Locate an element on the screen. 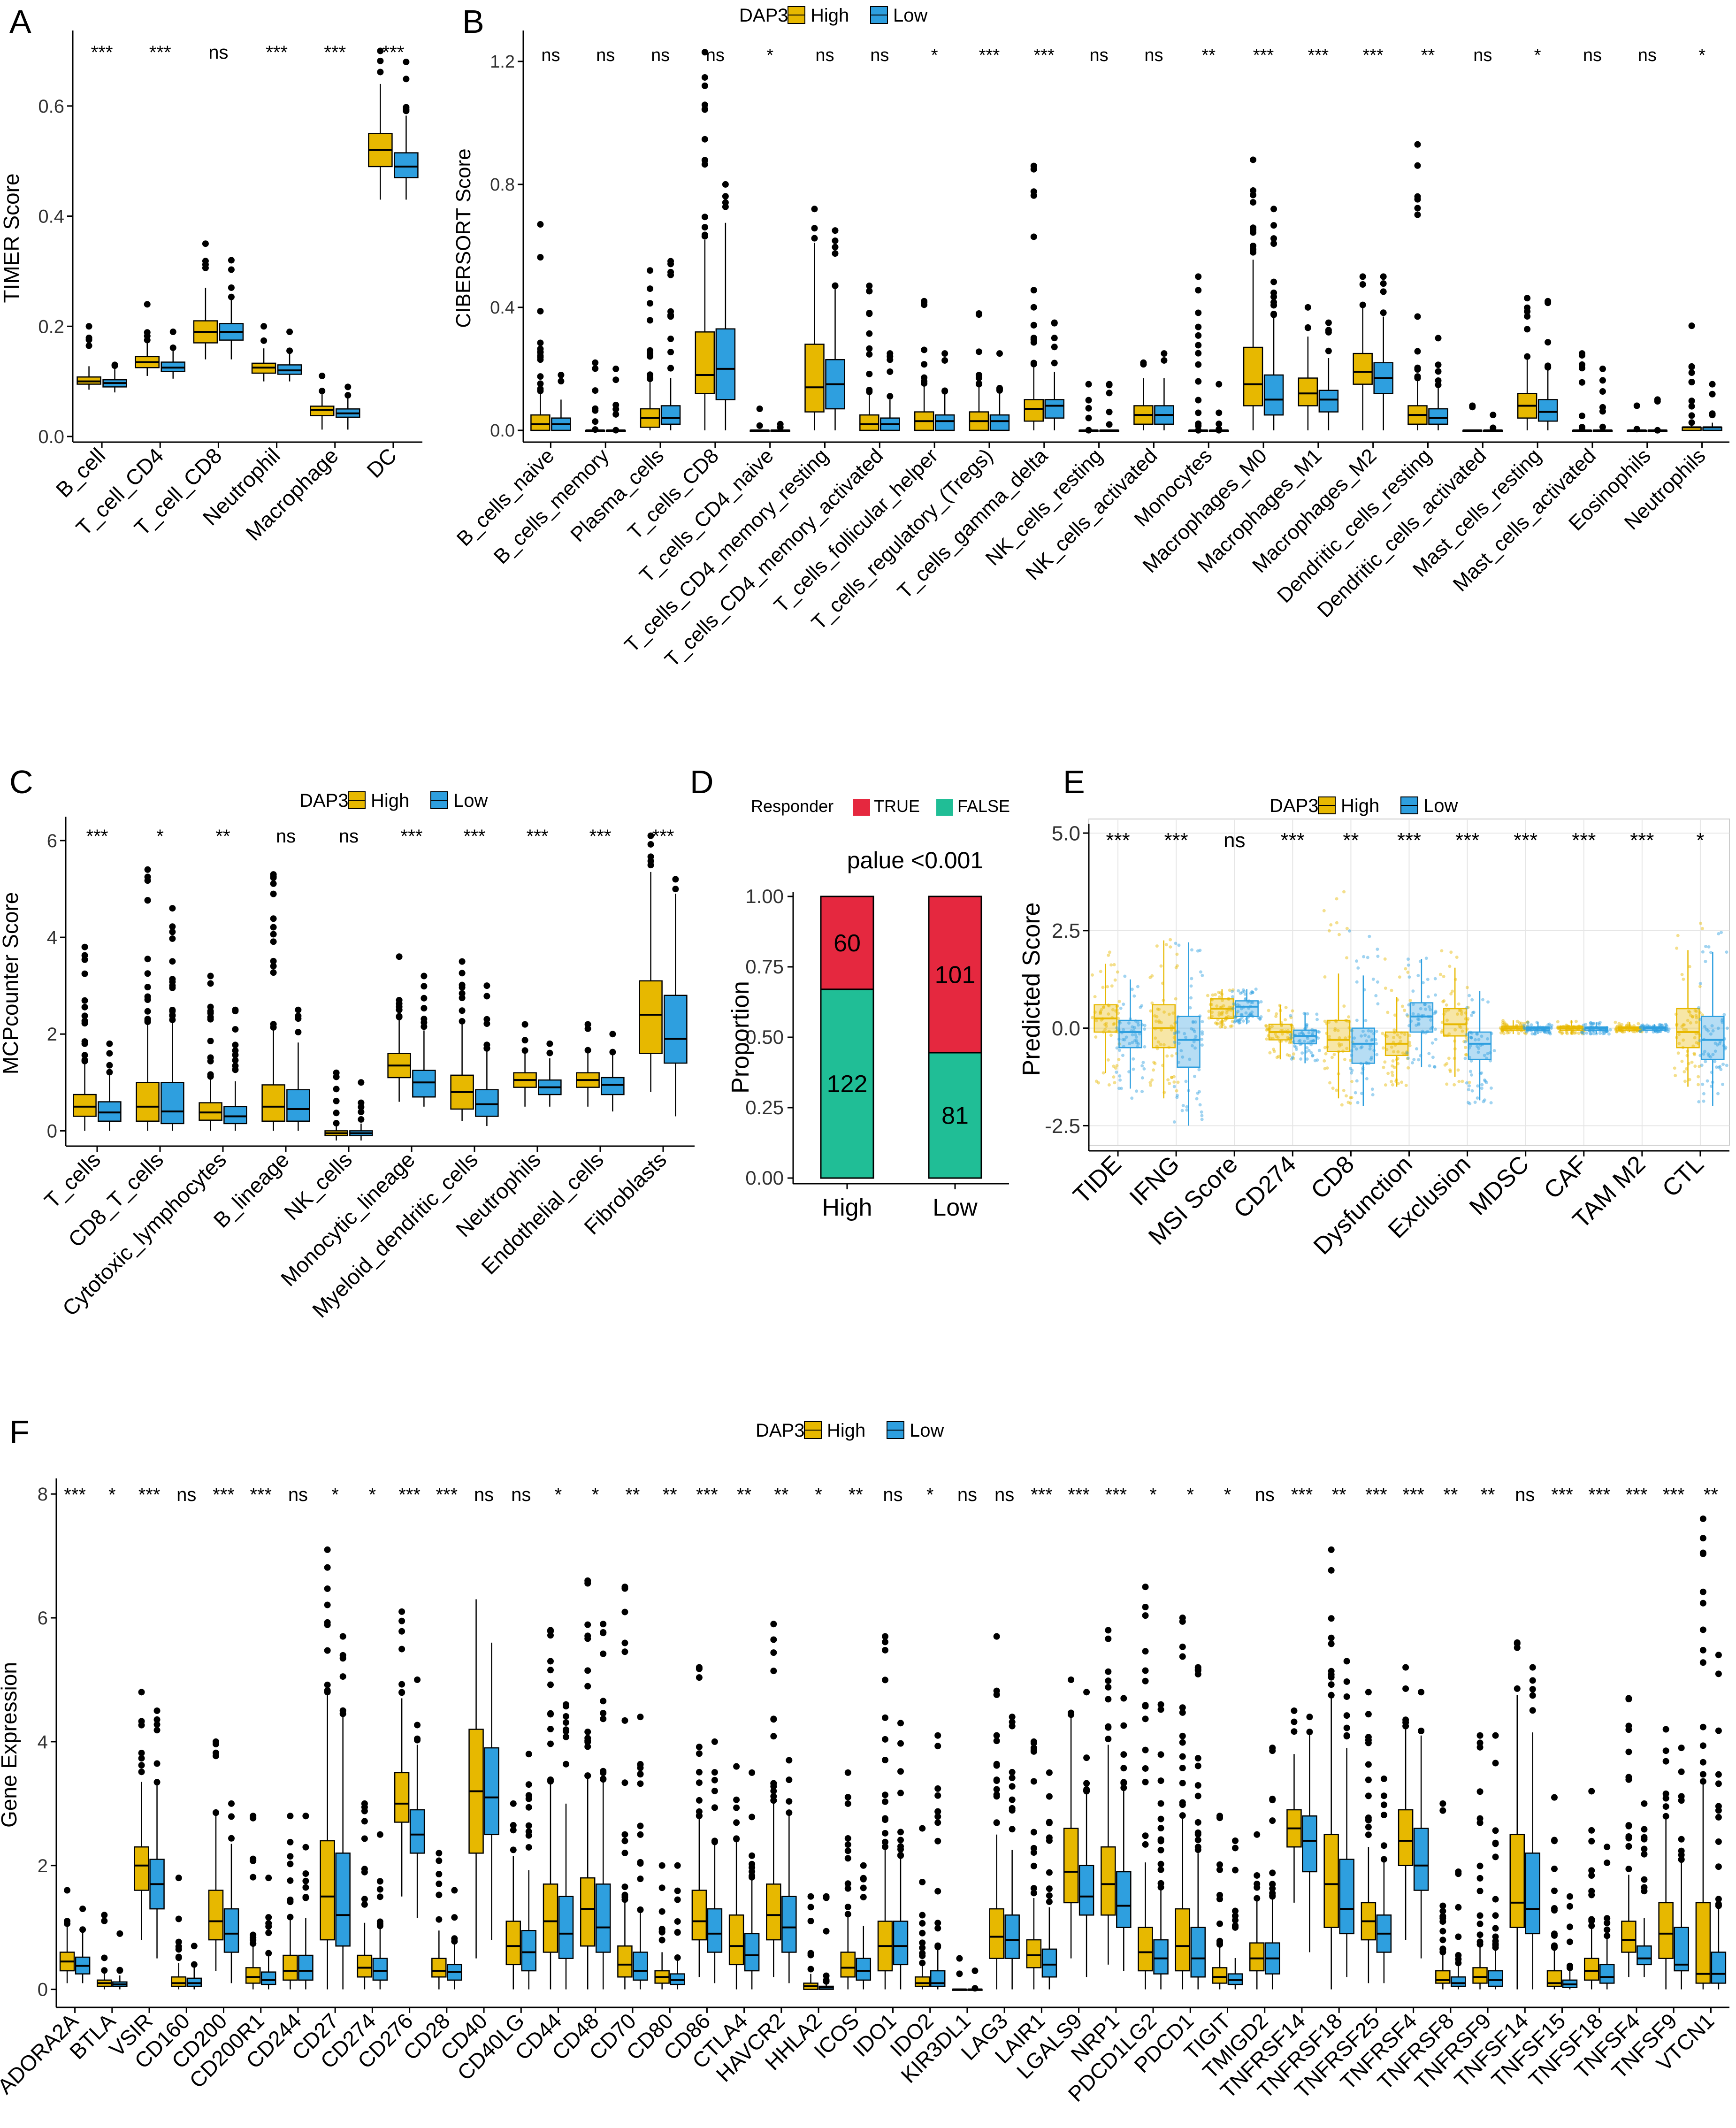  box-high-T_cells_follicular_helper is located at coordinates (924, 364).